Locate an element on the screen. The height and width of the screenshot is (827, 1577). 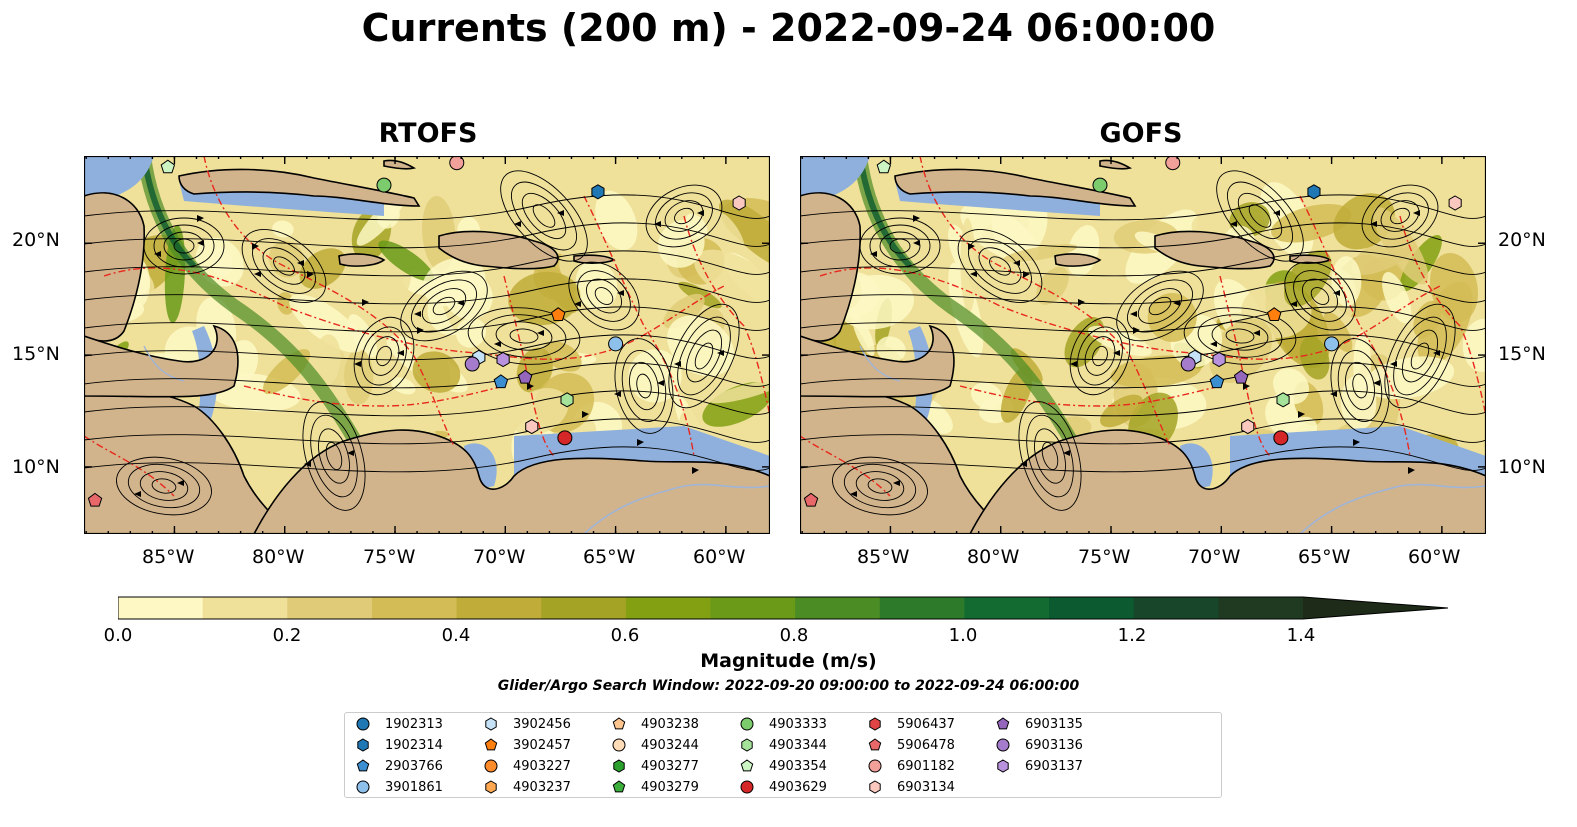
legend-item-3901861: 3901861 is located at coordinates (399, 787).